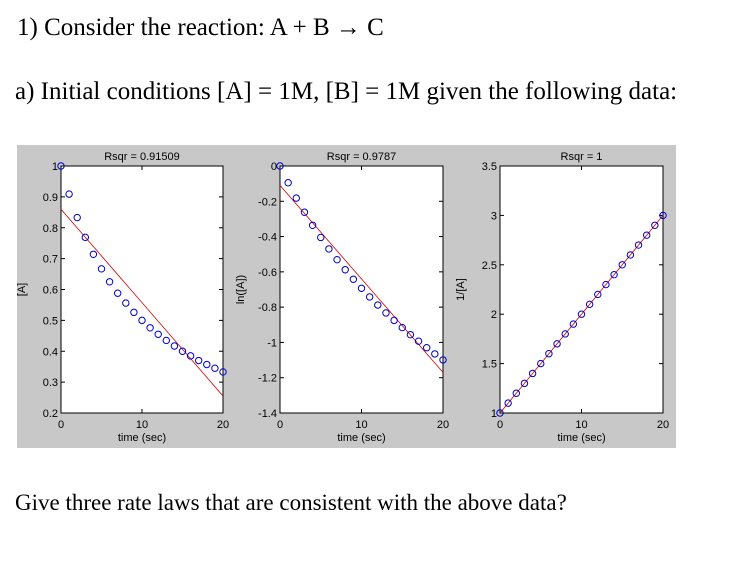 The image size is (738, 562). Describe the element at coordinates (582, 157) in the screenshot. I see `plot-title: Rsqr = 1` at that location.